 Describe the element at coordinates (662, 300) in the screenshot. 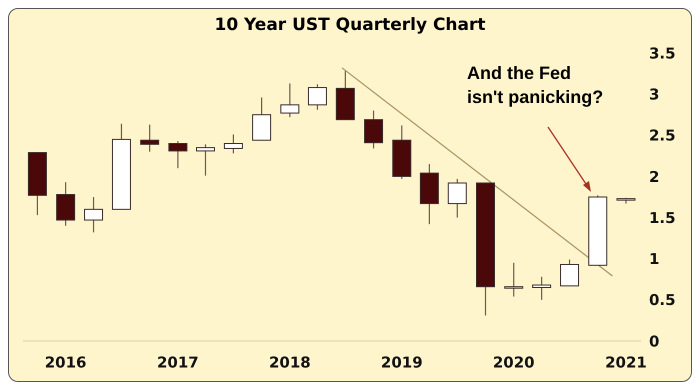

I see `y-tick-label: 0.5` at that location.